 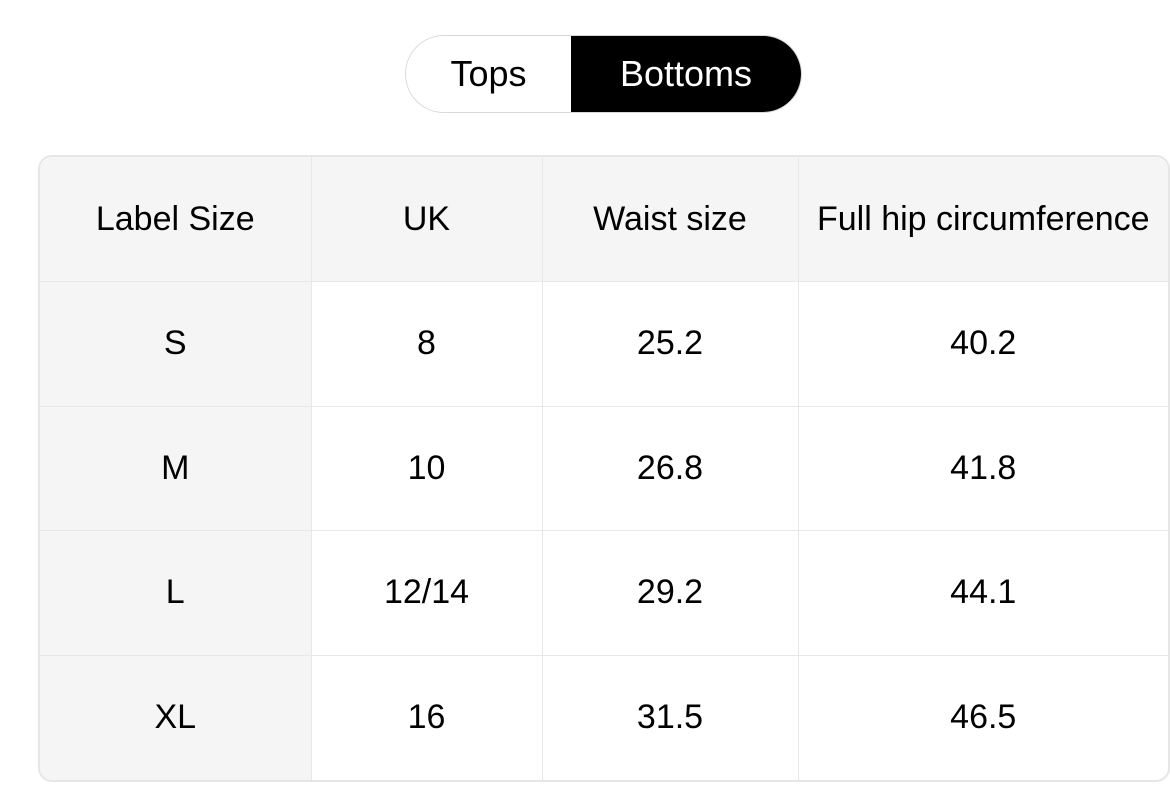 What do you see at coordinates (982, 344) in the screenshot?
I see `cell-hip: 40.2` at bounding box center [982, 344].